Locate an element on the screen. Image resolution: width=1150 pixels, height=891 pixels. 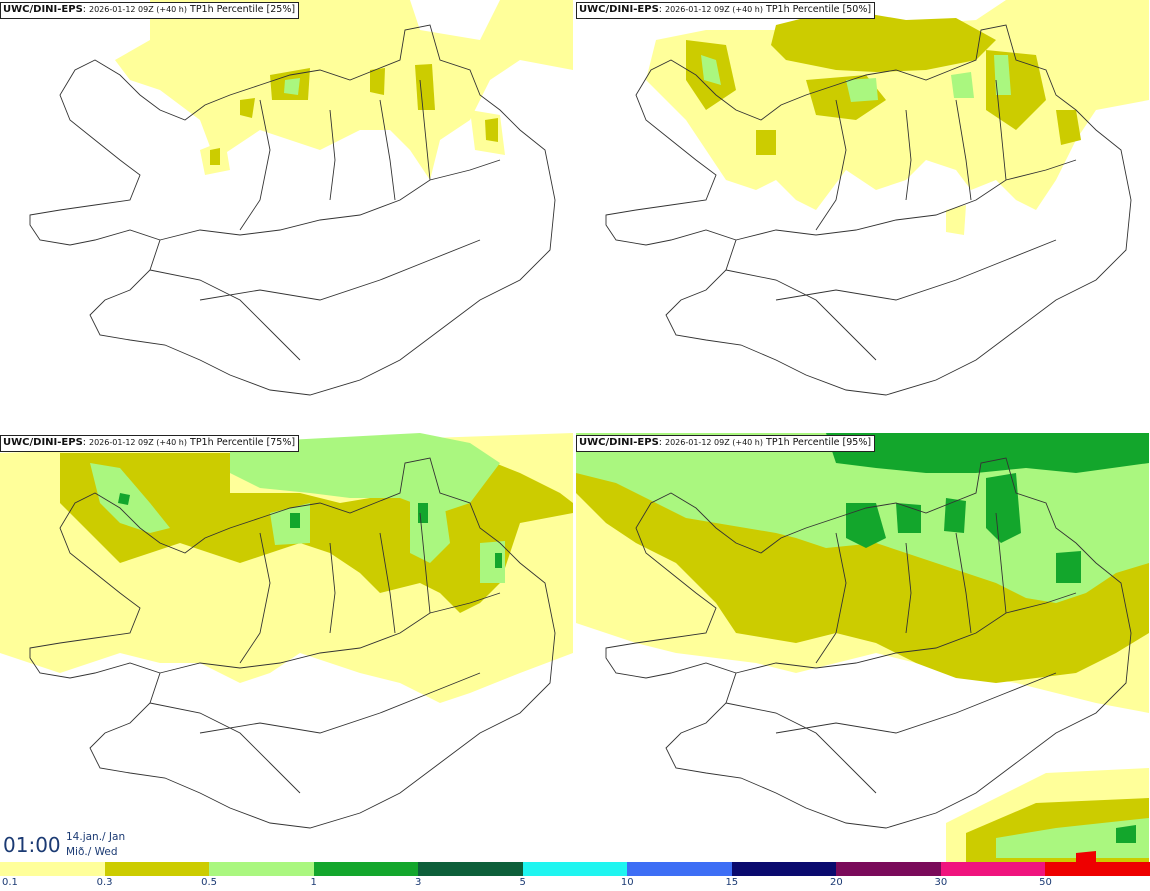
legend-tick-label: 3 is located at coordinates (418, 882).